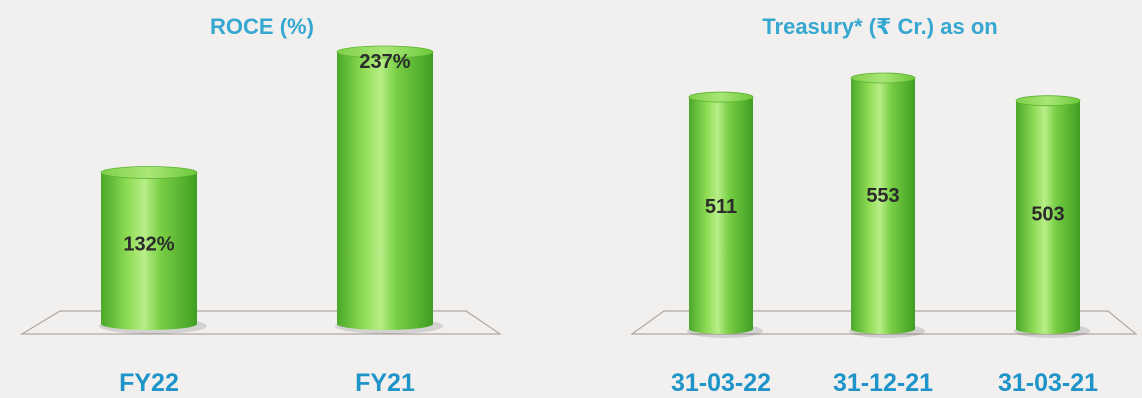 The width and height of the screenshot is (1142, 398). Describe the element at coordinates (384, 62) in the screenshot. I see `data-label: 237%` at that location.